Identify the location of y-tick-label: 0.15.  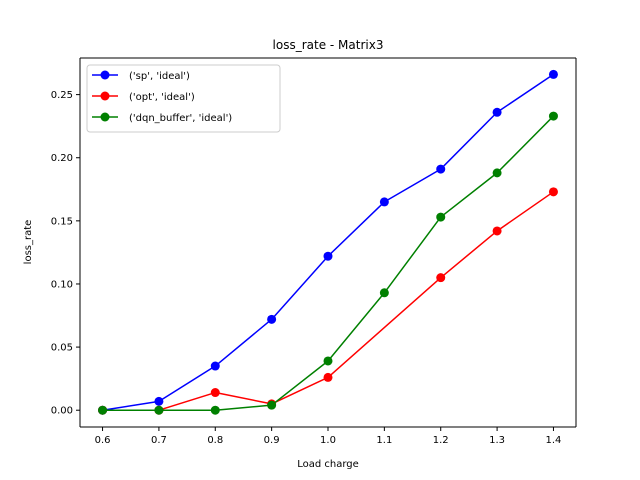
(62, 221).